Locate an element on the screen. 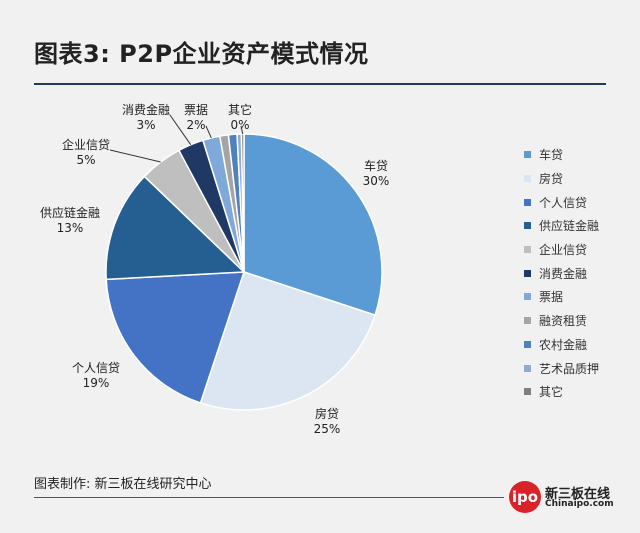 The height and width of the screenshot is (533, 640). data-label-name-1: 车贷 is located at coordinates (376, 165).